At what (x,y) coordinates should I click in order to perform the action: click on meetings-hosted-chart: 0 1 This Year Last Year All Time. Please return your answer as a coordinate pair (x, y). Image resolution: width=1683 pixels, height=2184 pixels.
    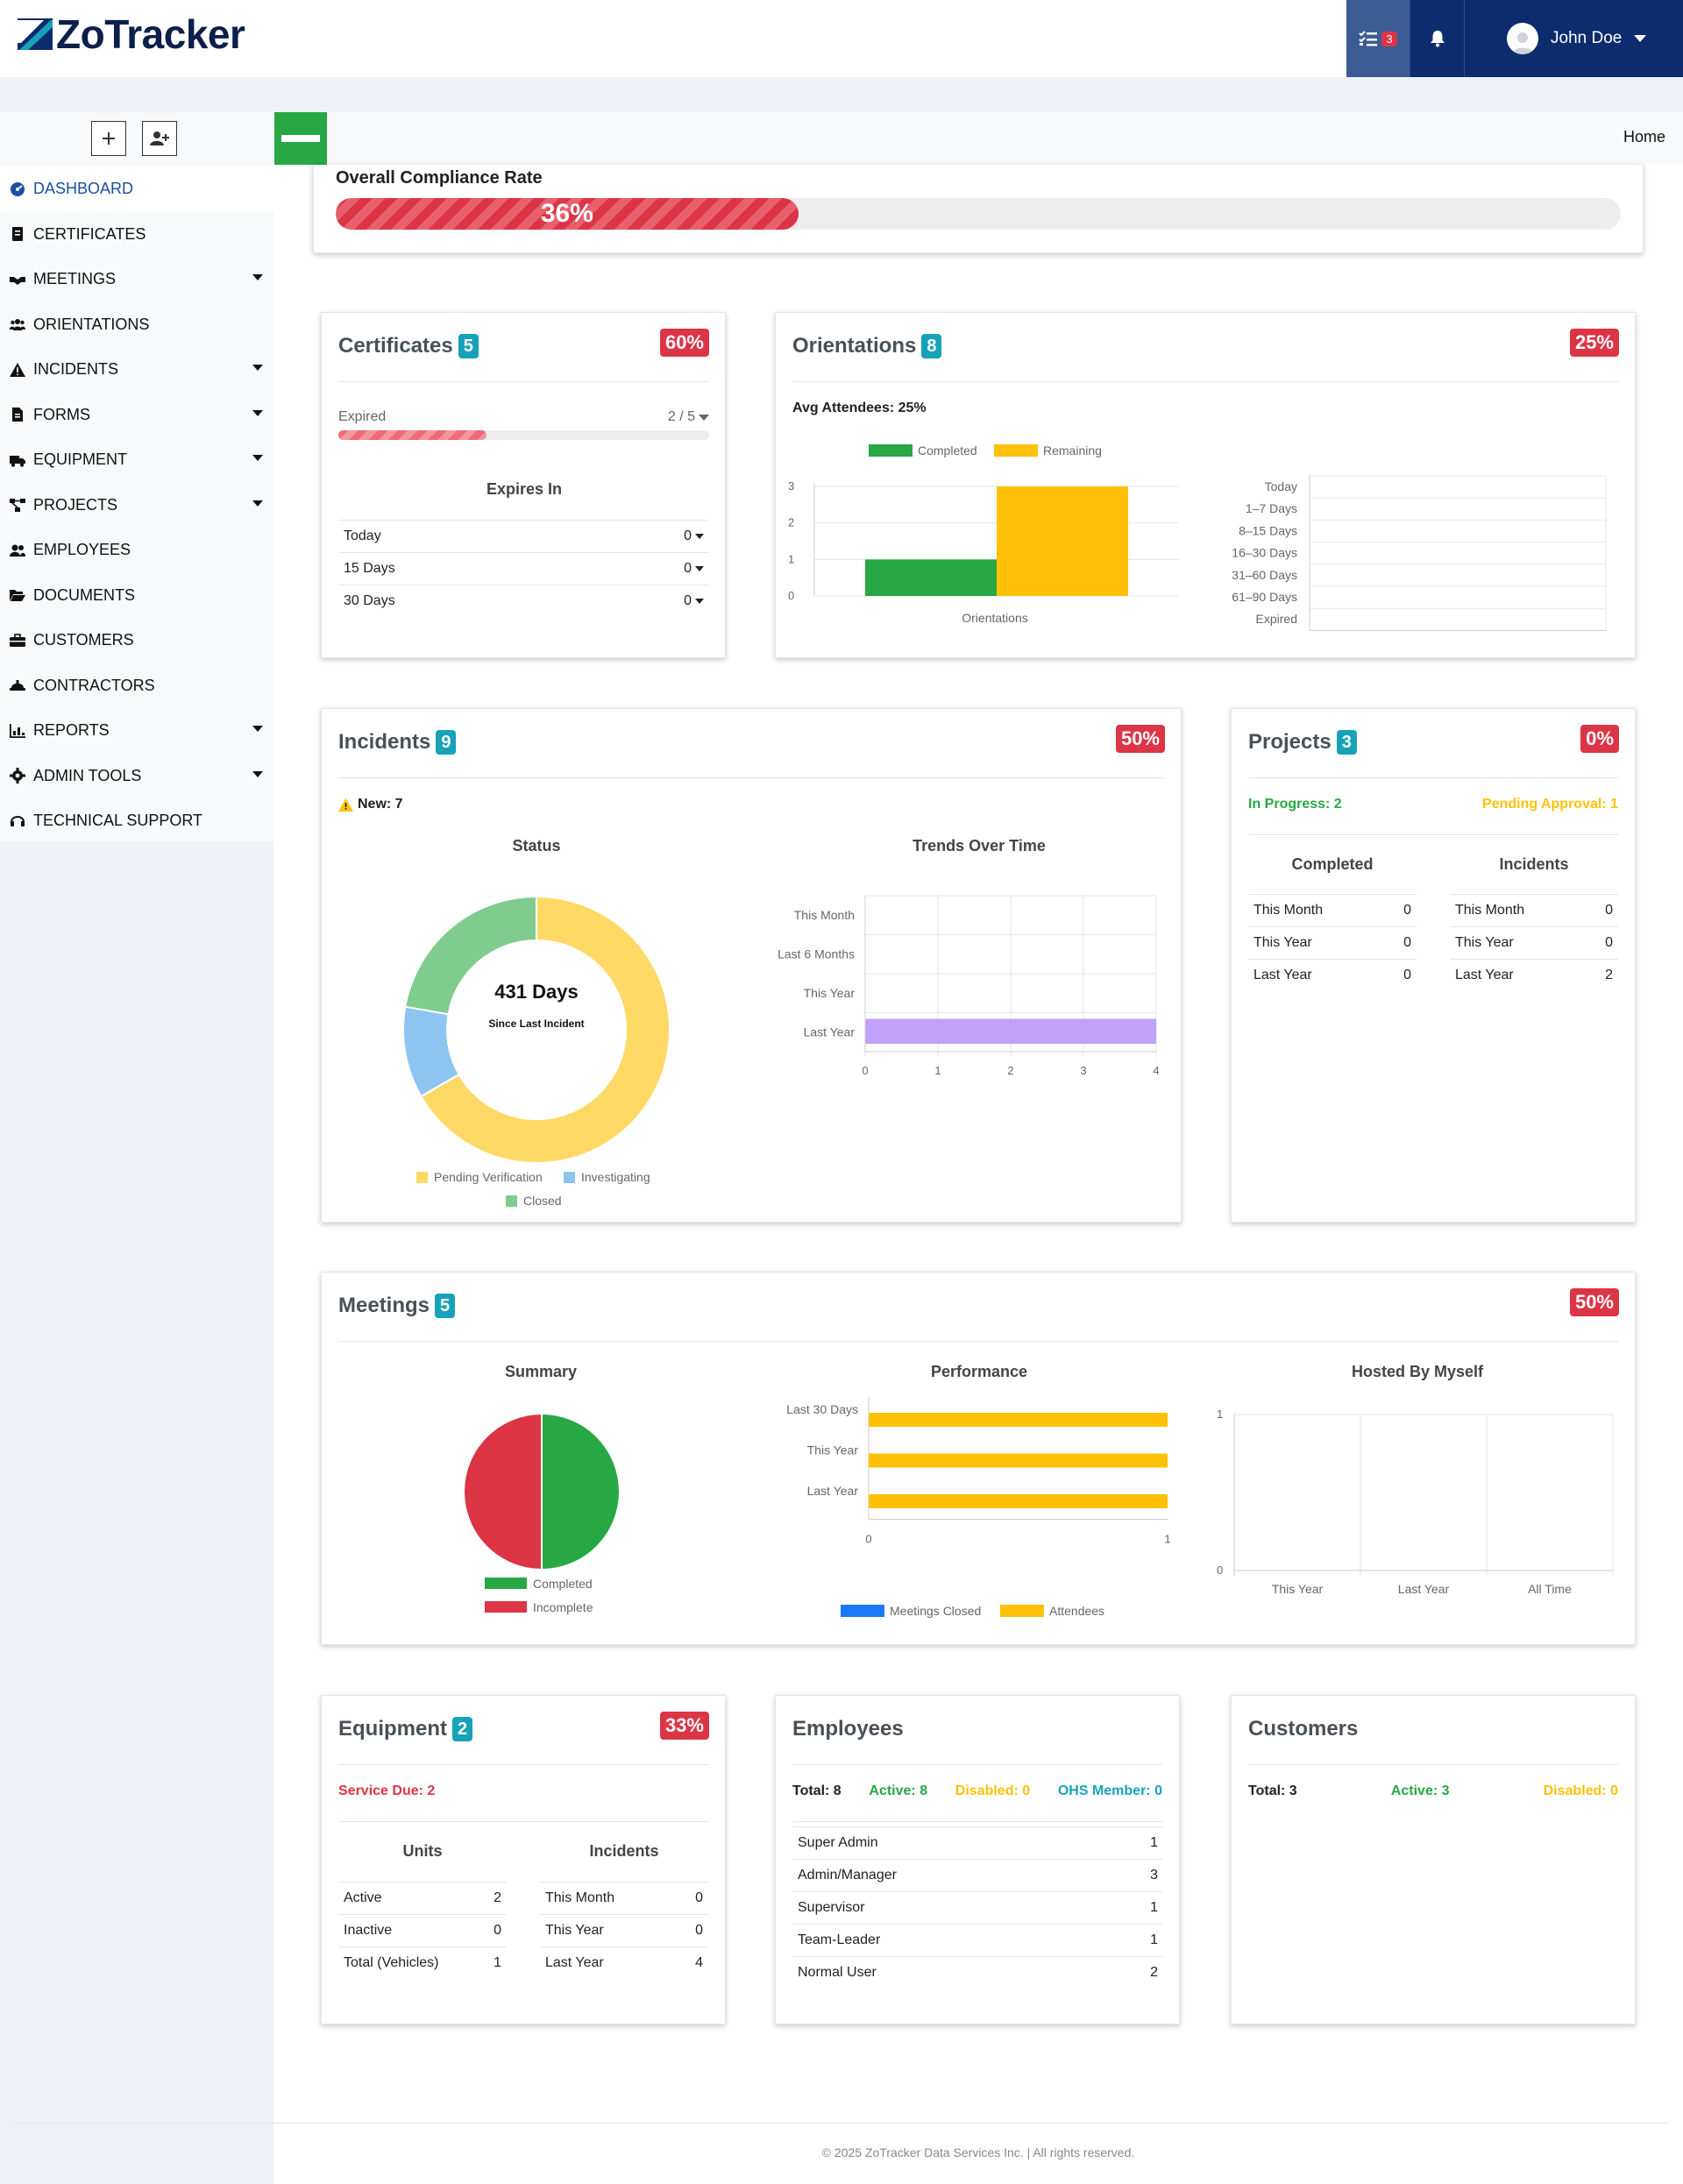
    Looking at the image, I should click on (1416, 1502).